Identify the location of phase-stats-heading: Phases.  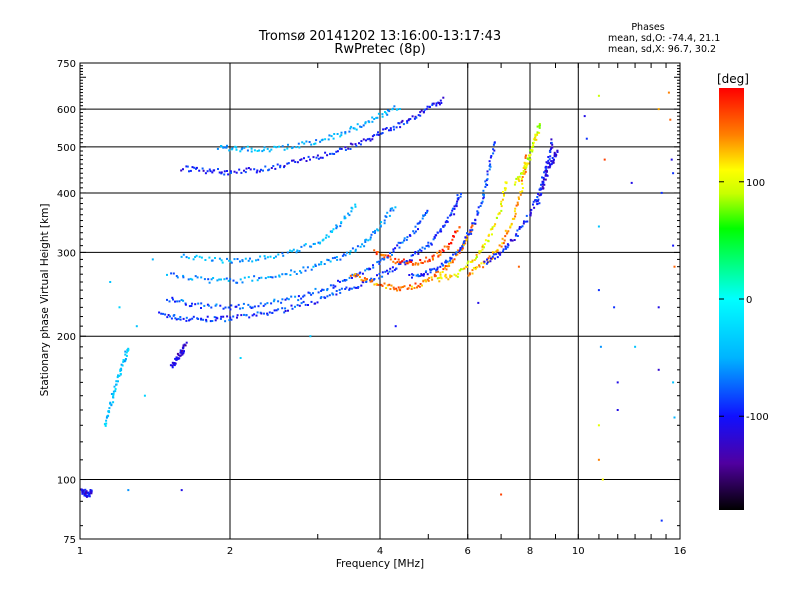
(647, 27).